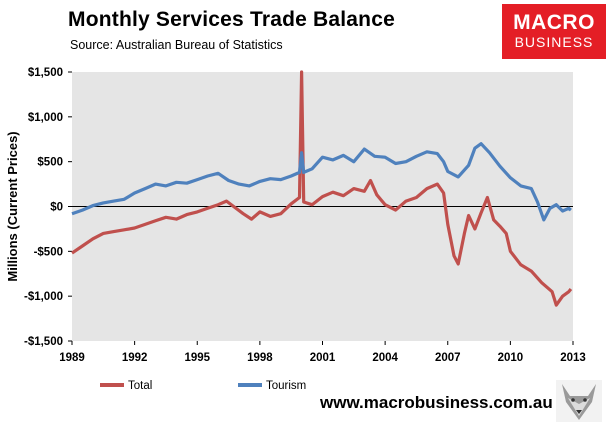 This screenshot has width=609, height=426. Describe the element at coordinates (45, 118) in the screenshot. I see `y-tick-label: $1,000` at that location.